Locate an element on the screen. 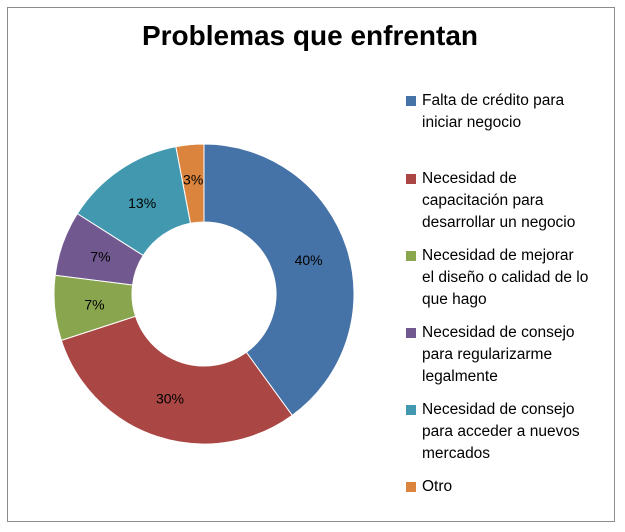 The image size is (625, 532). legend-item-1: Falta de crédito para iniciar negocio is located at coordinates (506, 112).